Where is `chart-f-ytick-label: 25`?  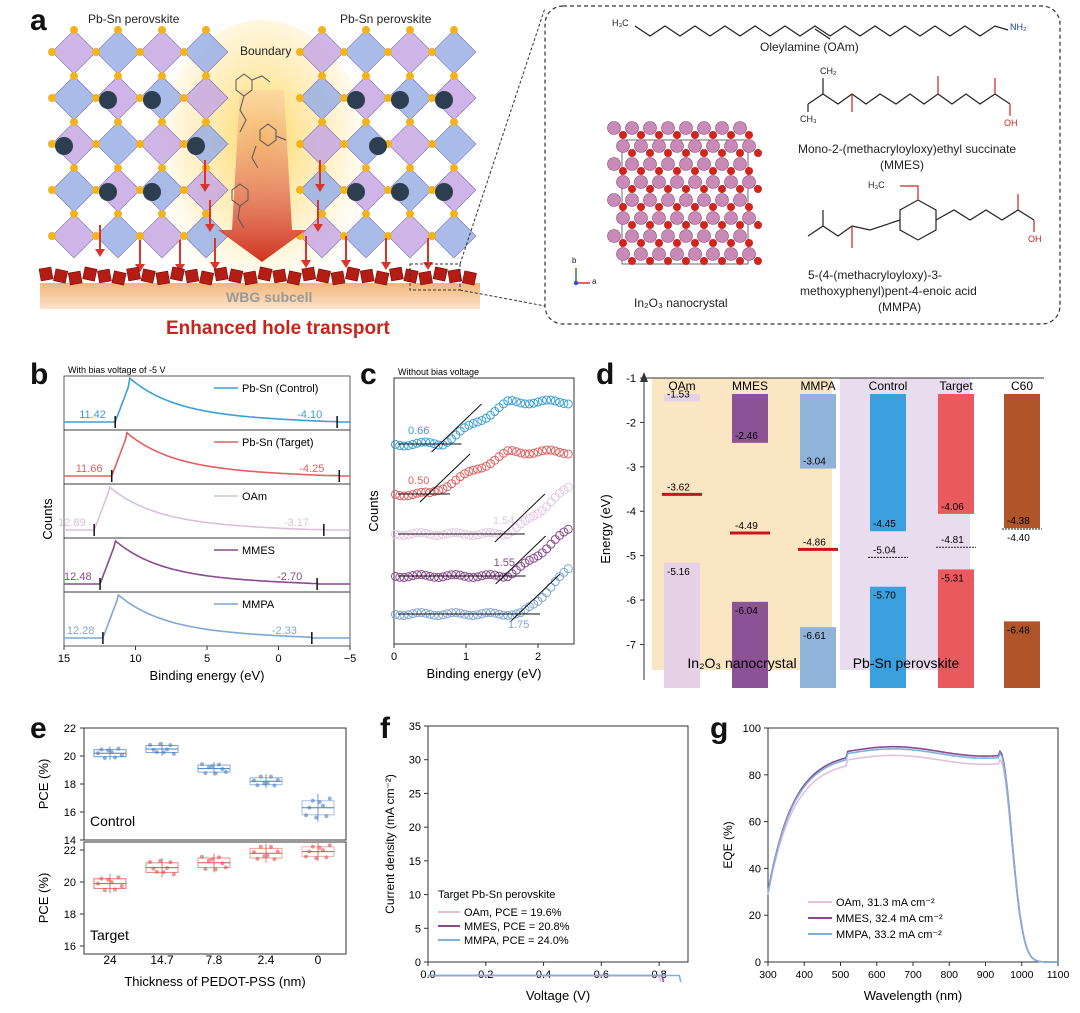 chart-f-ytick-label: 25 is located at coordinates (415, 794).